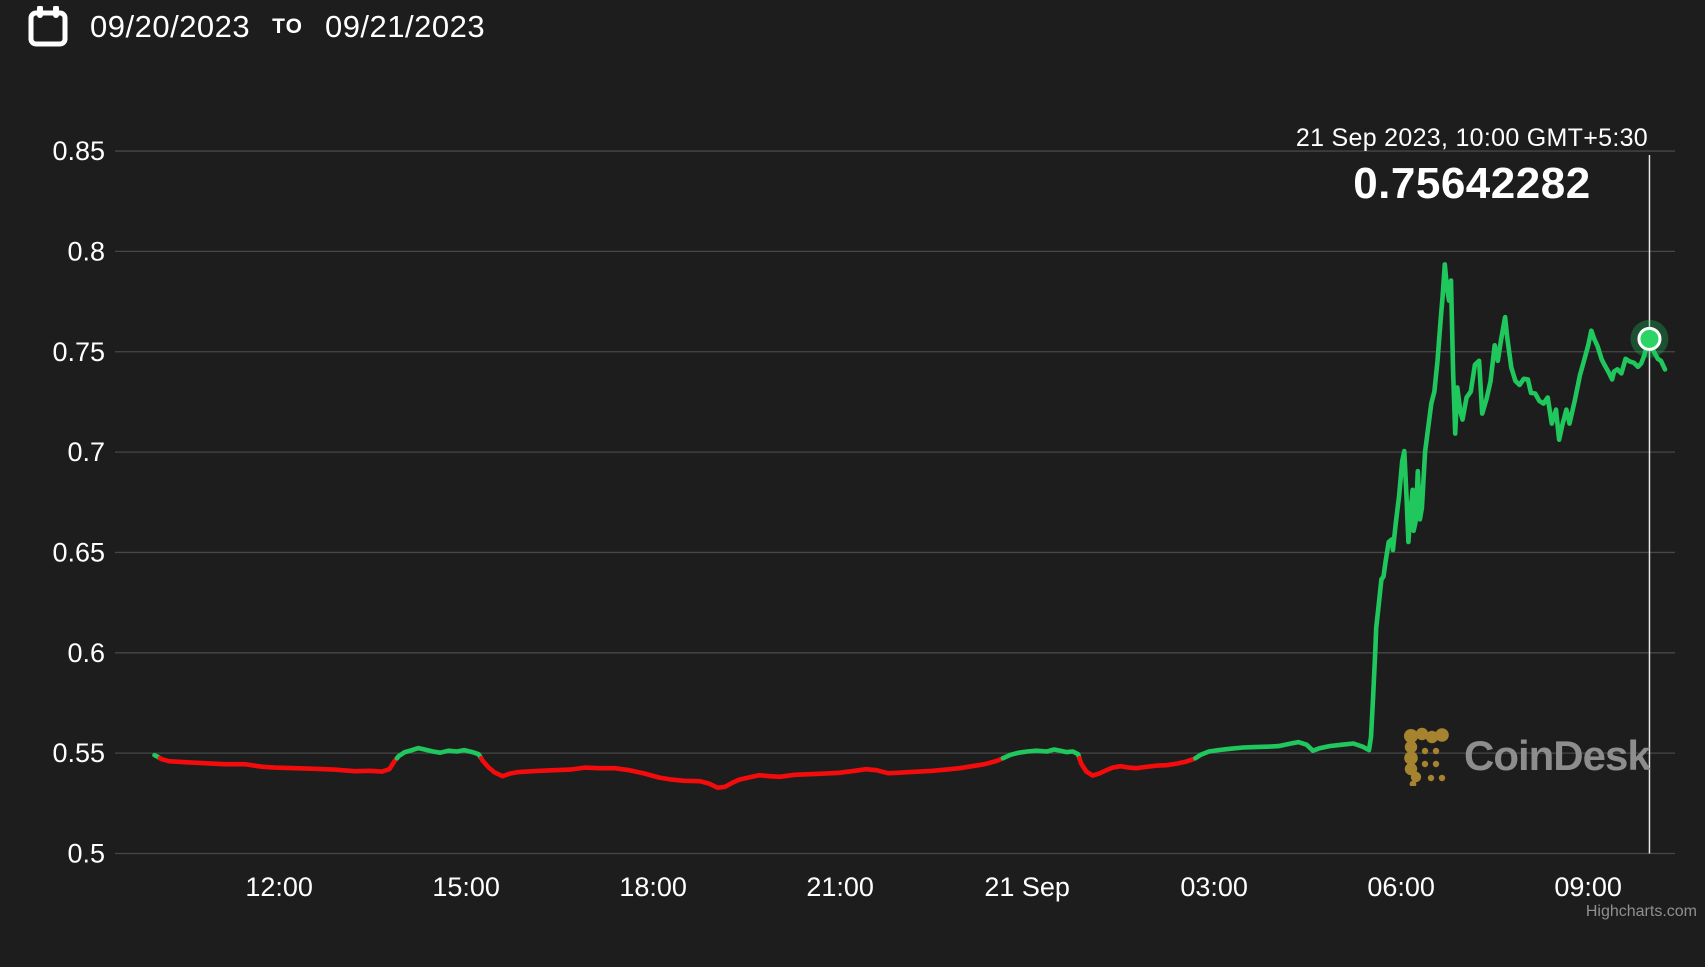  Describe the element at coordinates (405, 26) in the screenshot. I see `date-to: 09/21/2023` at that location.